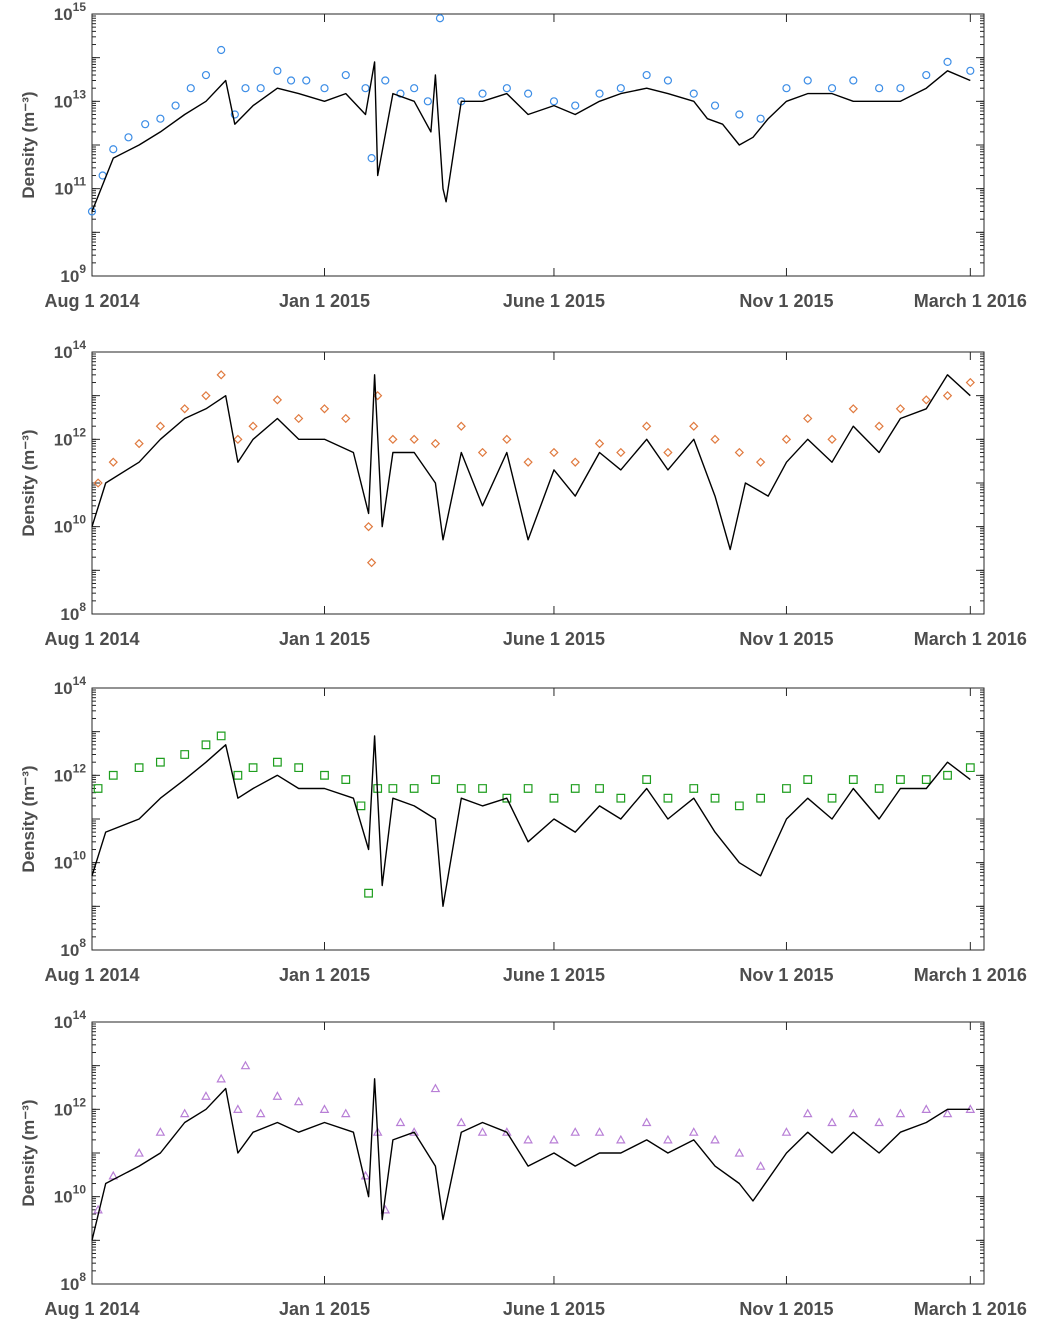 The height and width of the screenshot is (1330, 1038). I want to click on x-tick-label: June 1 2015, so click(554, 639).